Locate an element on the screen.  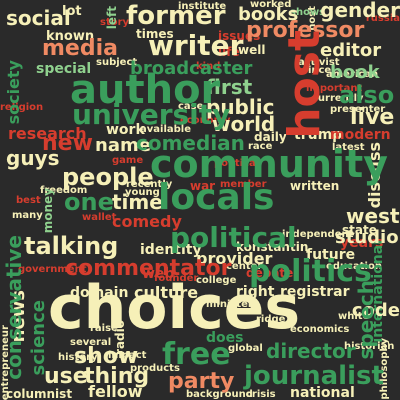
word-conservative: conservative is located at coordinates (14, 307).